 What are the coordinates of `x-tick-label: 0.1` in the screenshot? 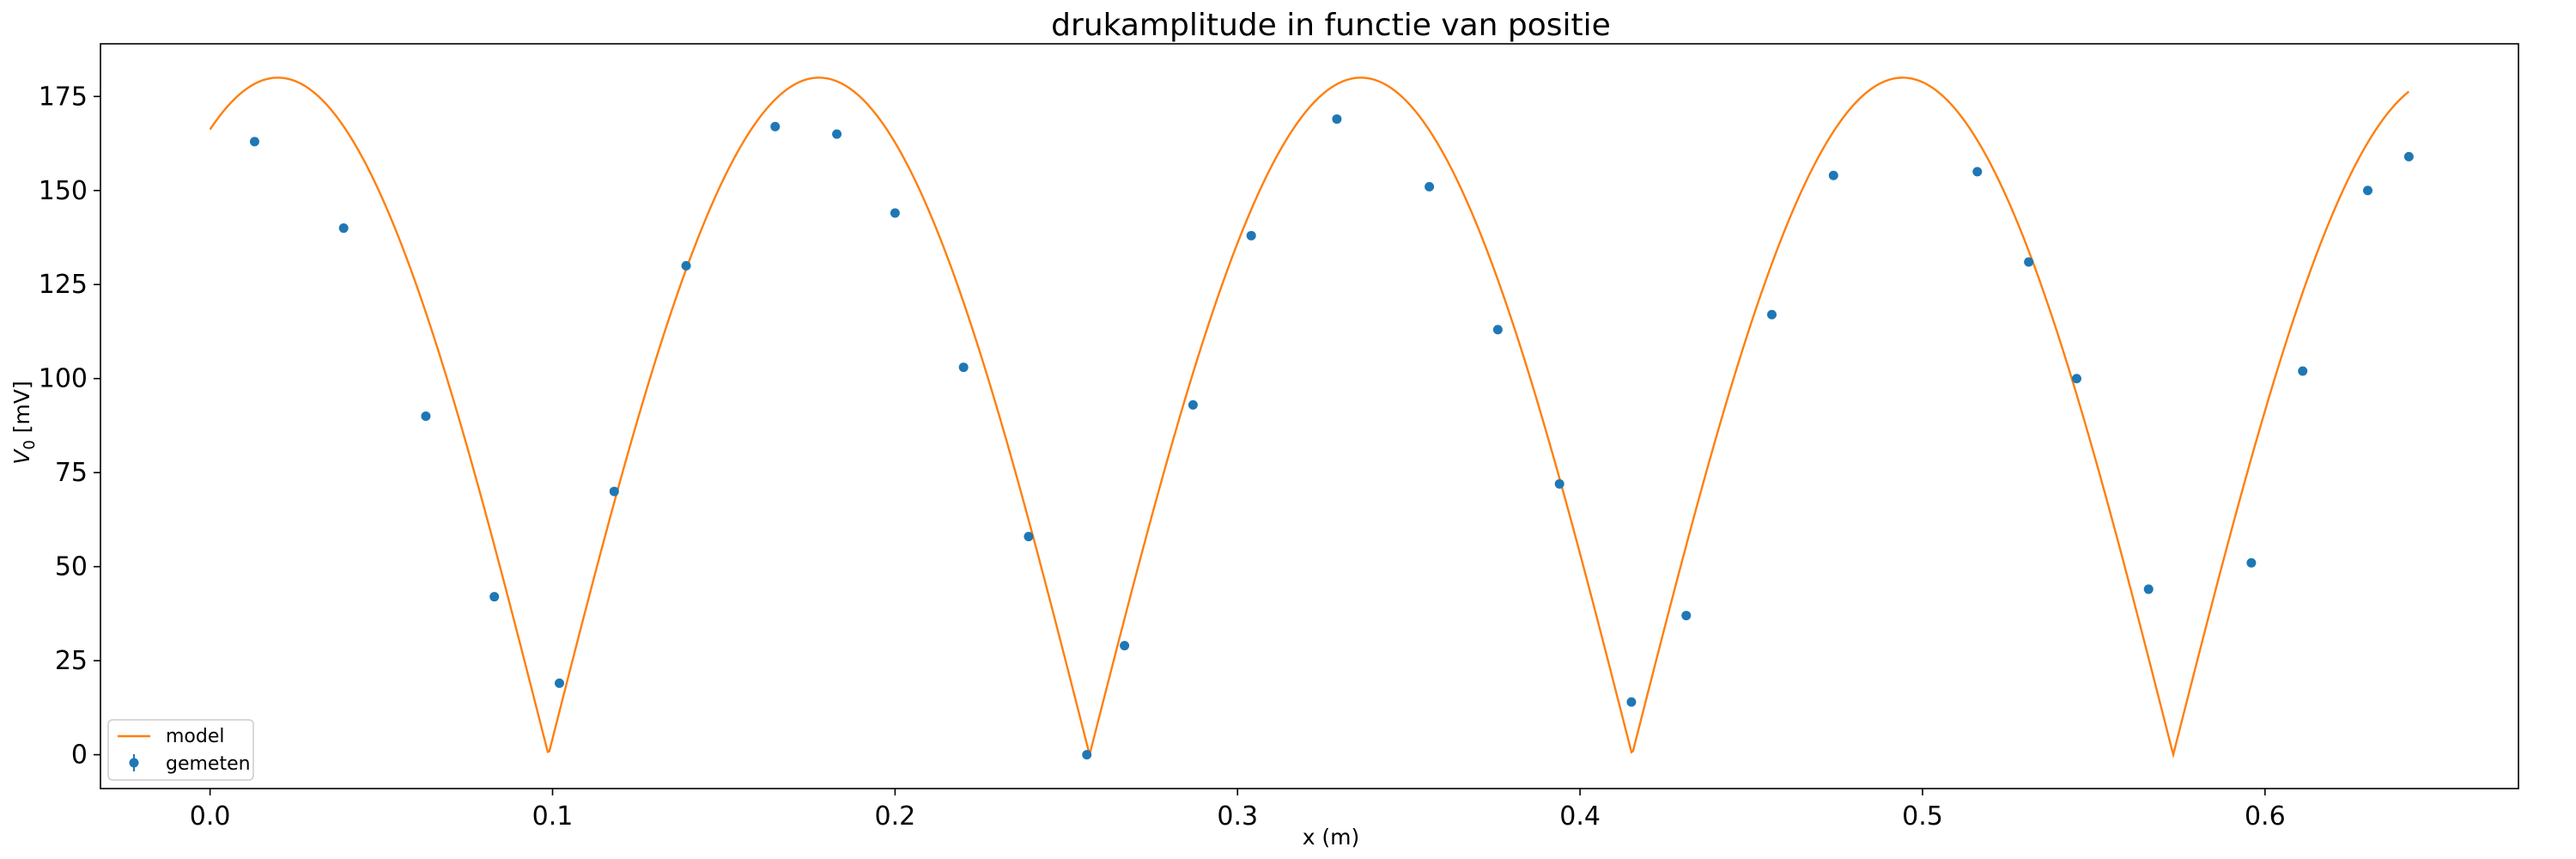 It's located at (553, 816).